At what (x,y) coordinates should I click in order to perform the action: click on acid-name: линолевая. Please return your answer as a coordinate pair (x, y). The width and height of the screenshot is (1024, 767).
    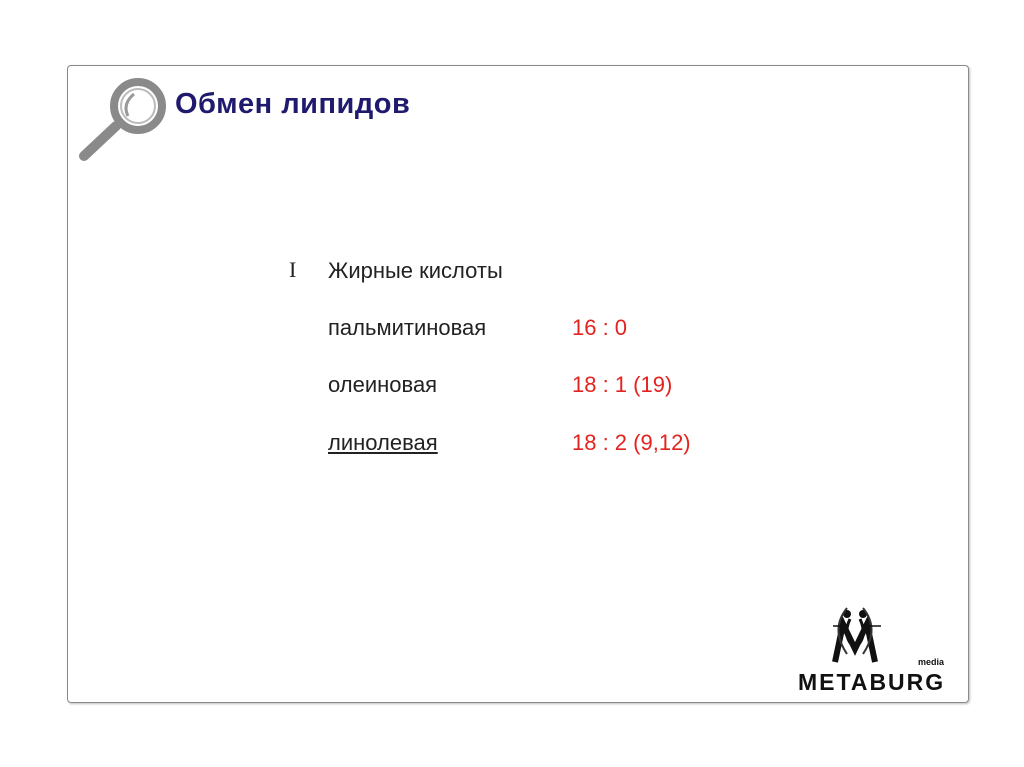
    Looking at the image, I should click on (383, 442).